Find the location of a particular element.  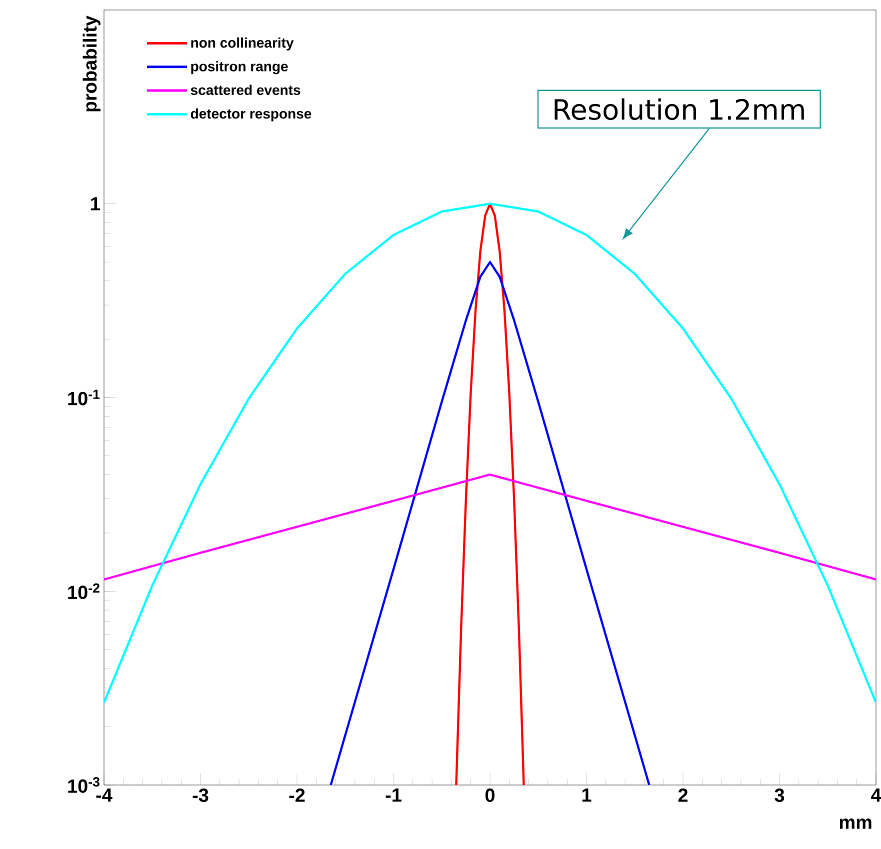

y-axis-title: probability is located at coordinates (91, 64).